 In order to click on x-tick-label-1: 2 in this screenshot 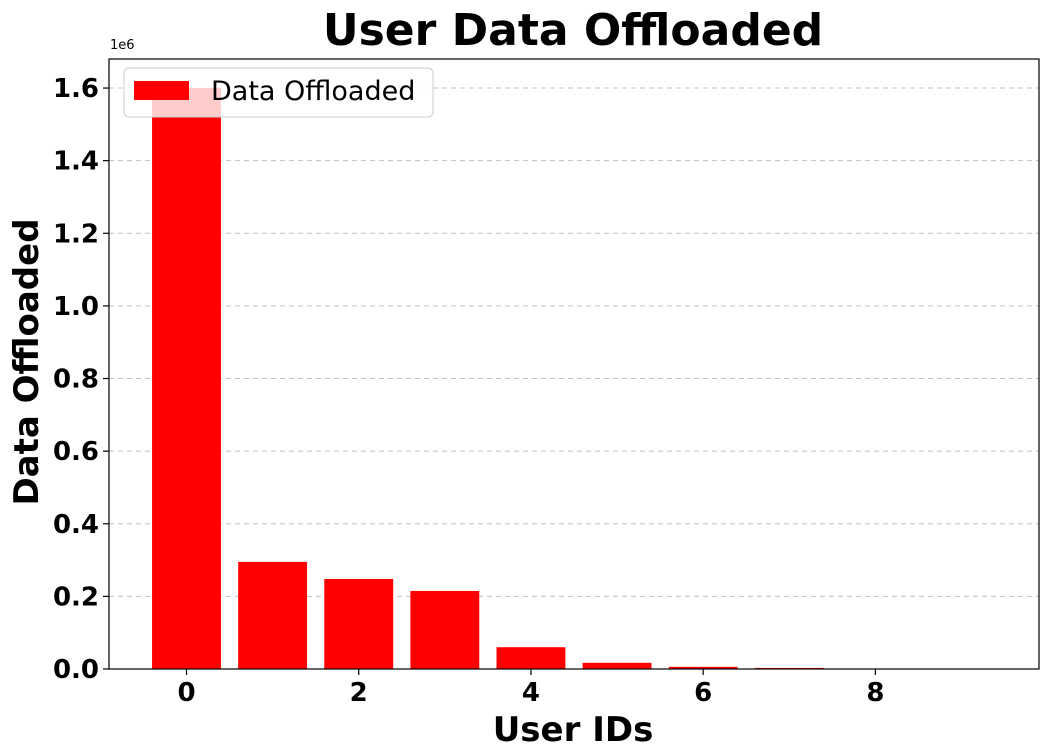, I will do `click(359, 693)`.